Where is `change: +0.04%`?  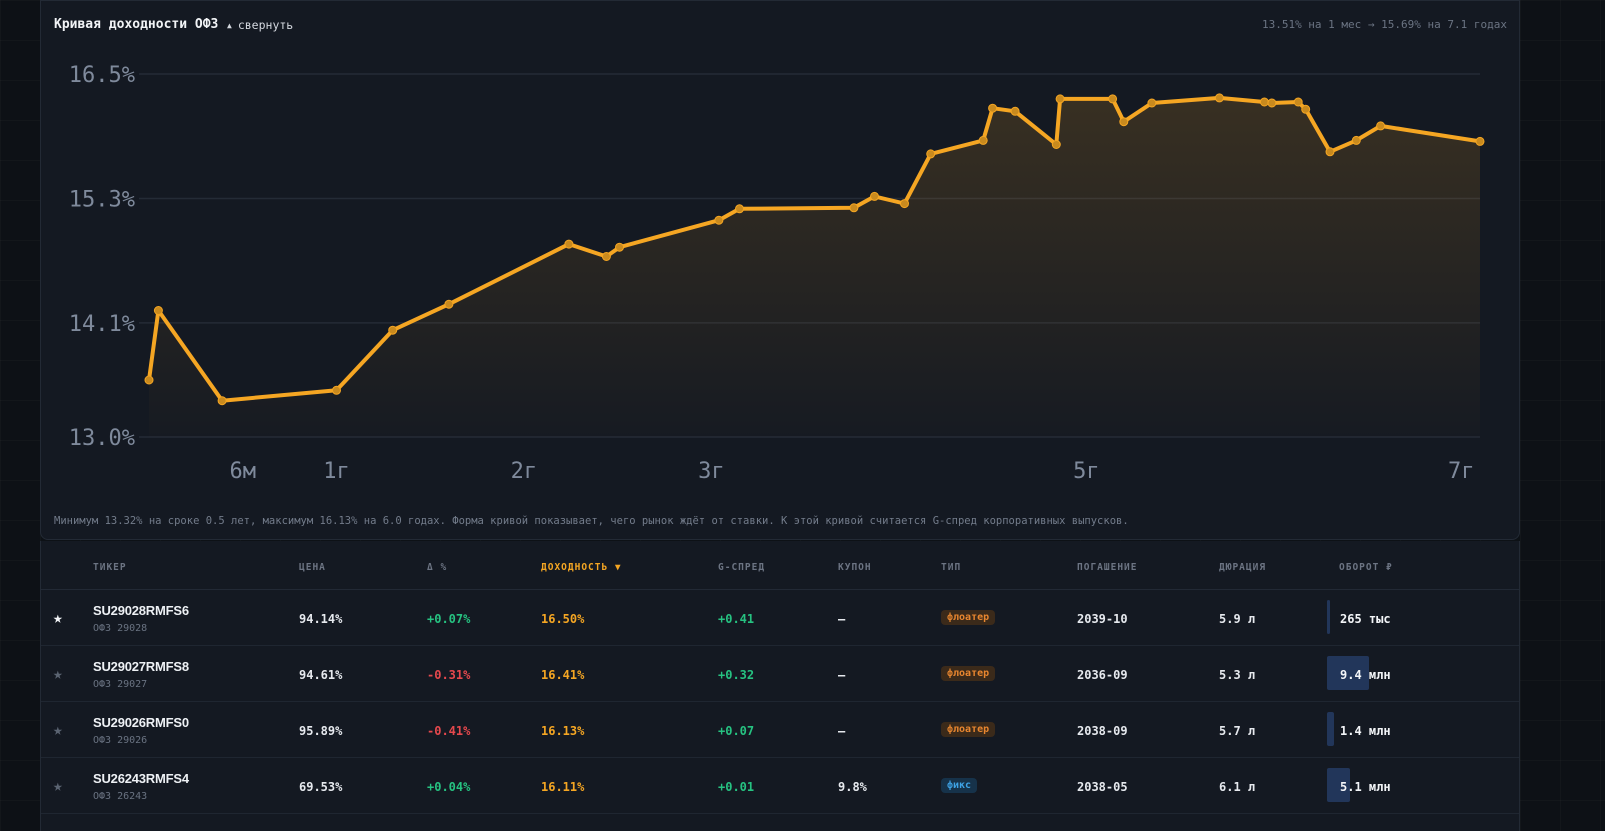 change: +0.04% is located at coordinates (449, 787).